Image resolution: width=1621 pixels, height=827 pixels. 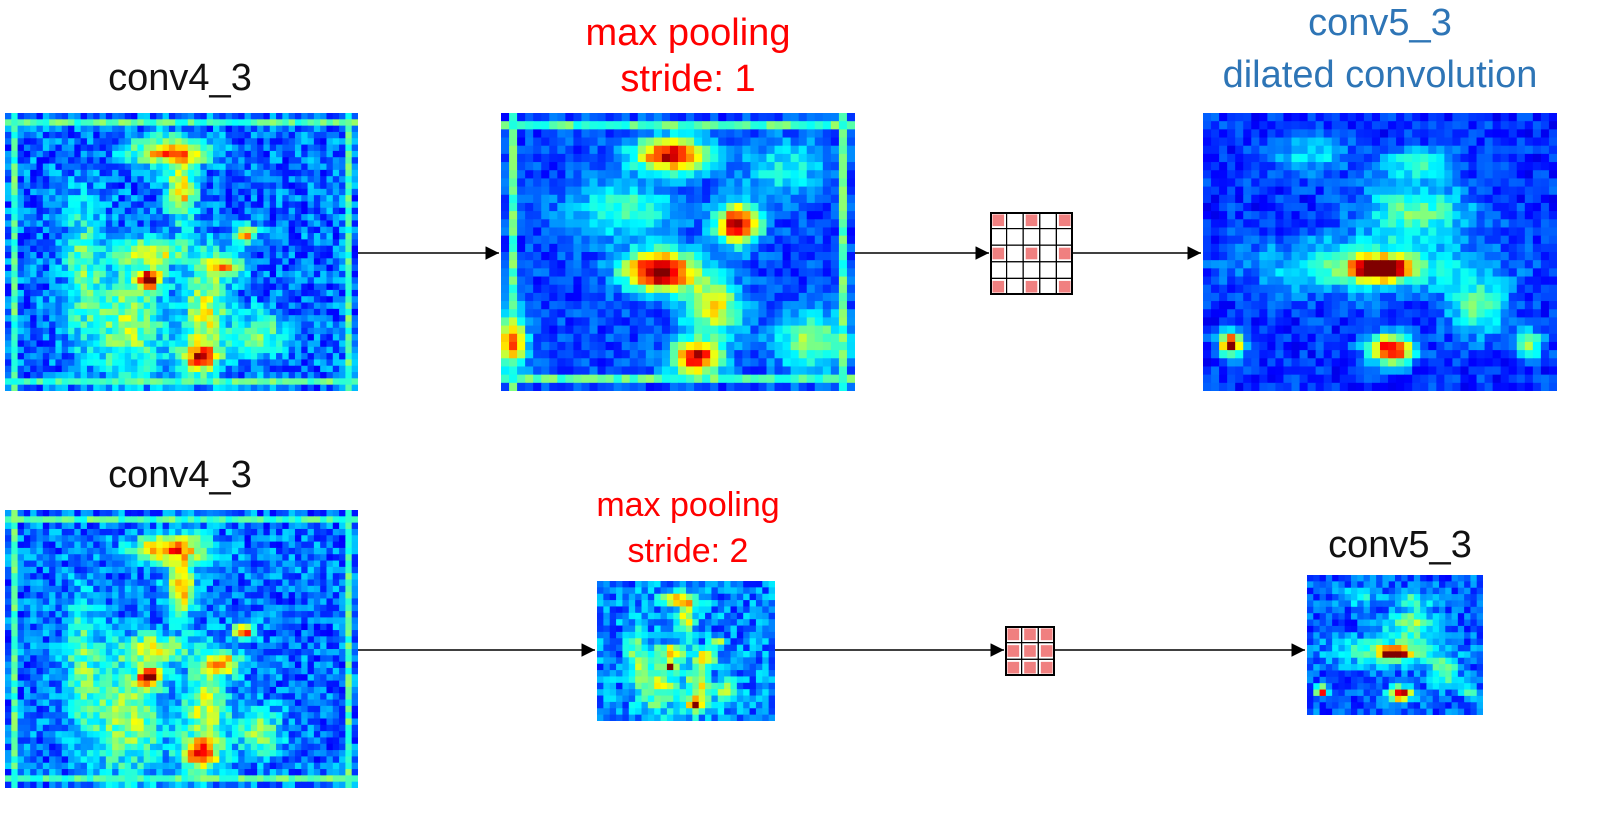 What do you see at coordinates (686, 651) in the screenshot?
I see `bottom-pooled-heatmap` at bounding box center [686, 651].